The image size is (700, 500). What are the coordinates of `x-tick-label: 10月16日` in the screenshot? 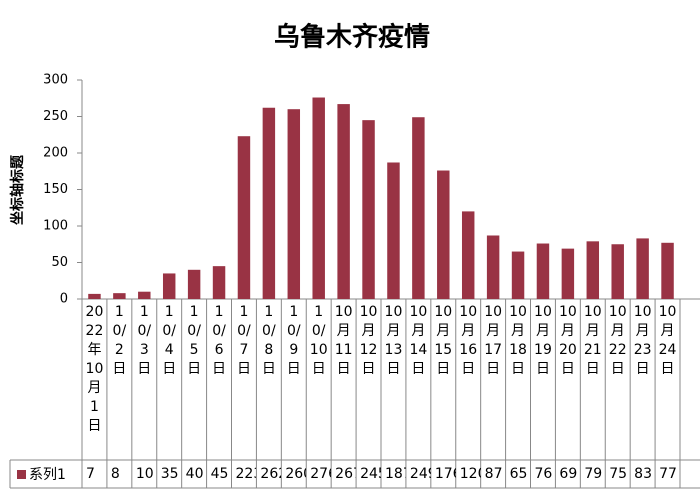 It's located at (468, 340).